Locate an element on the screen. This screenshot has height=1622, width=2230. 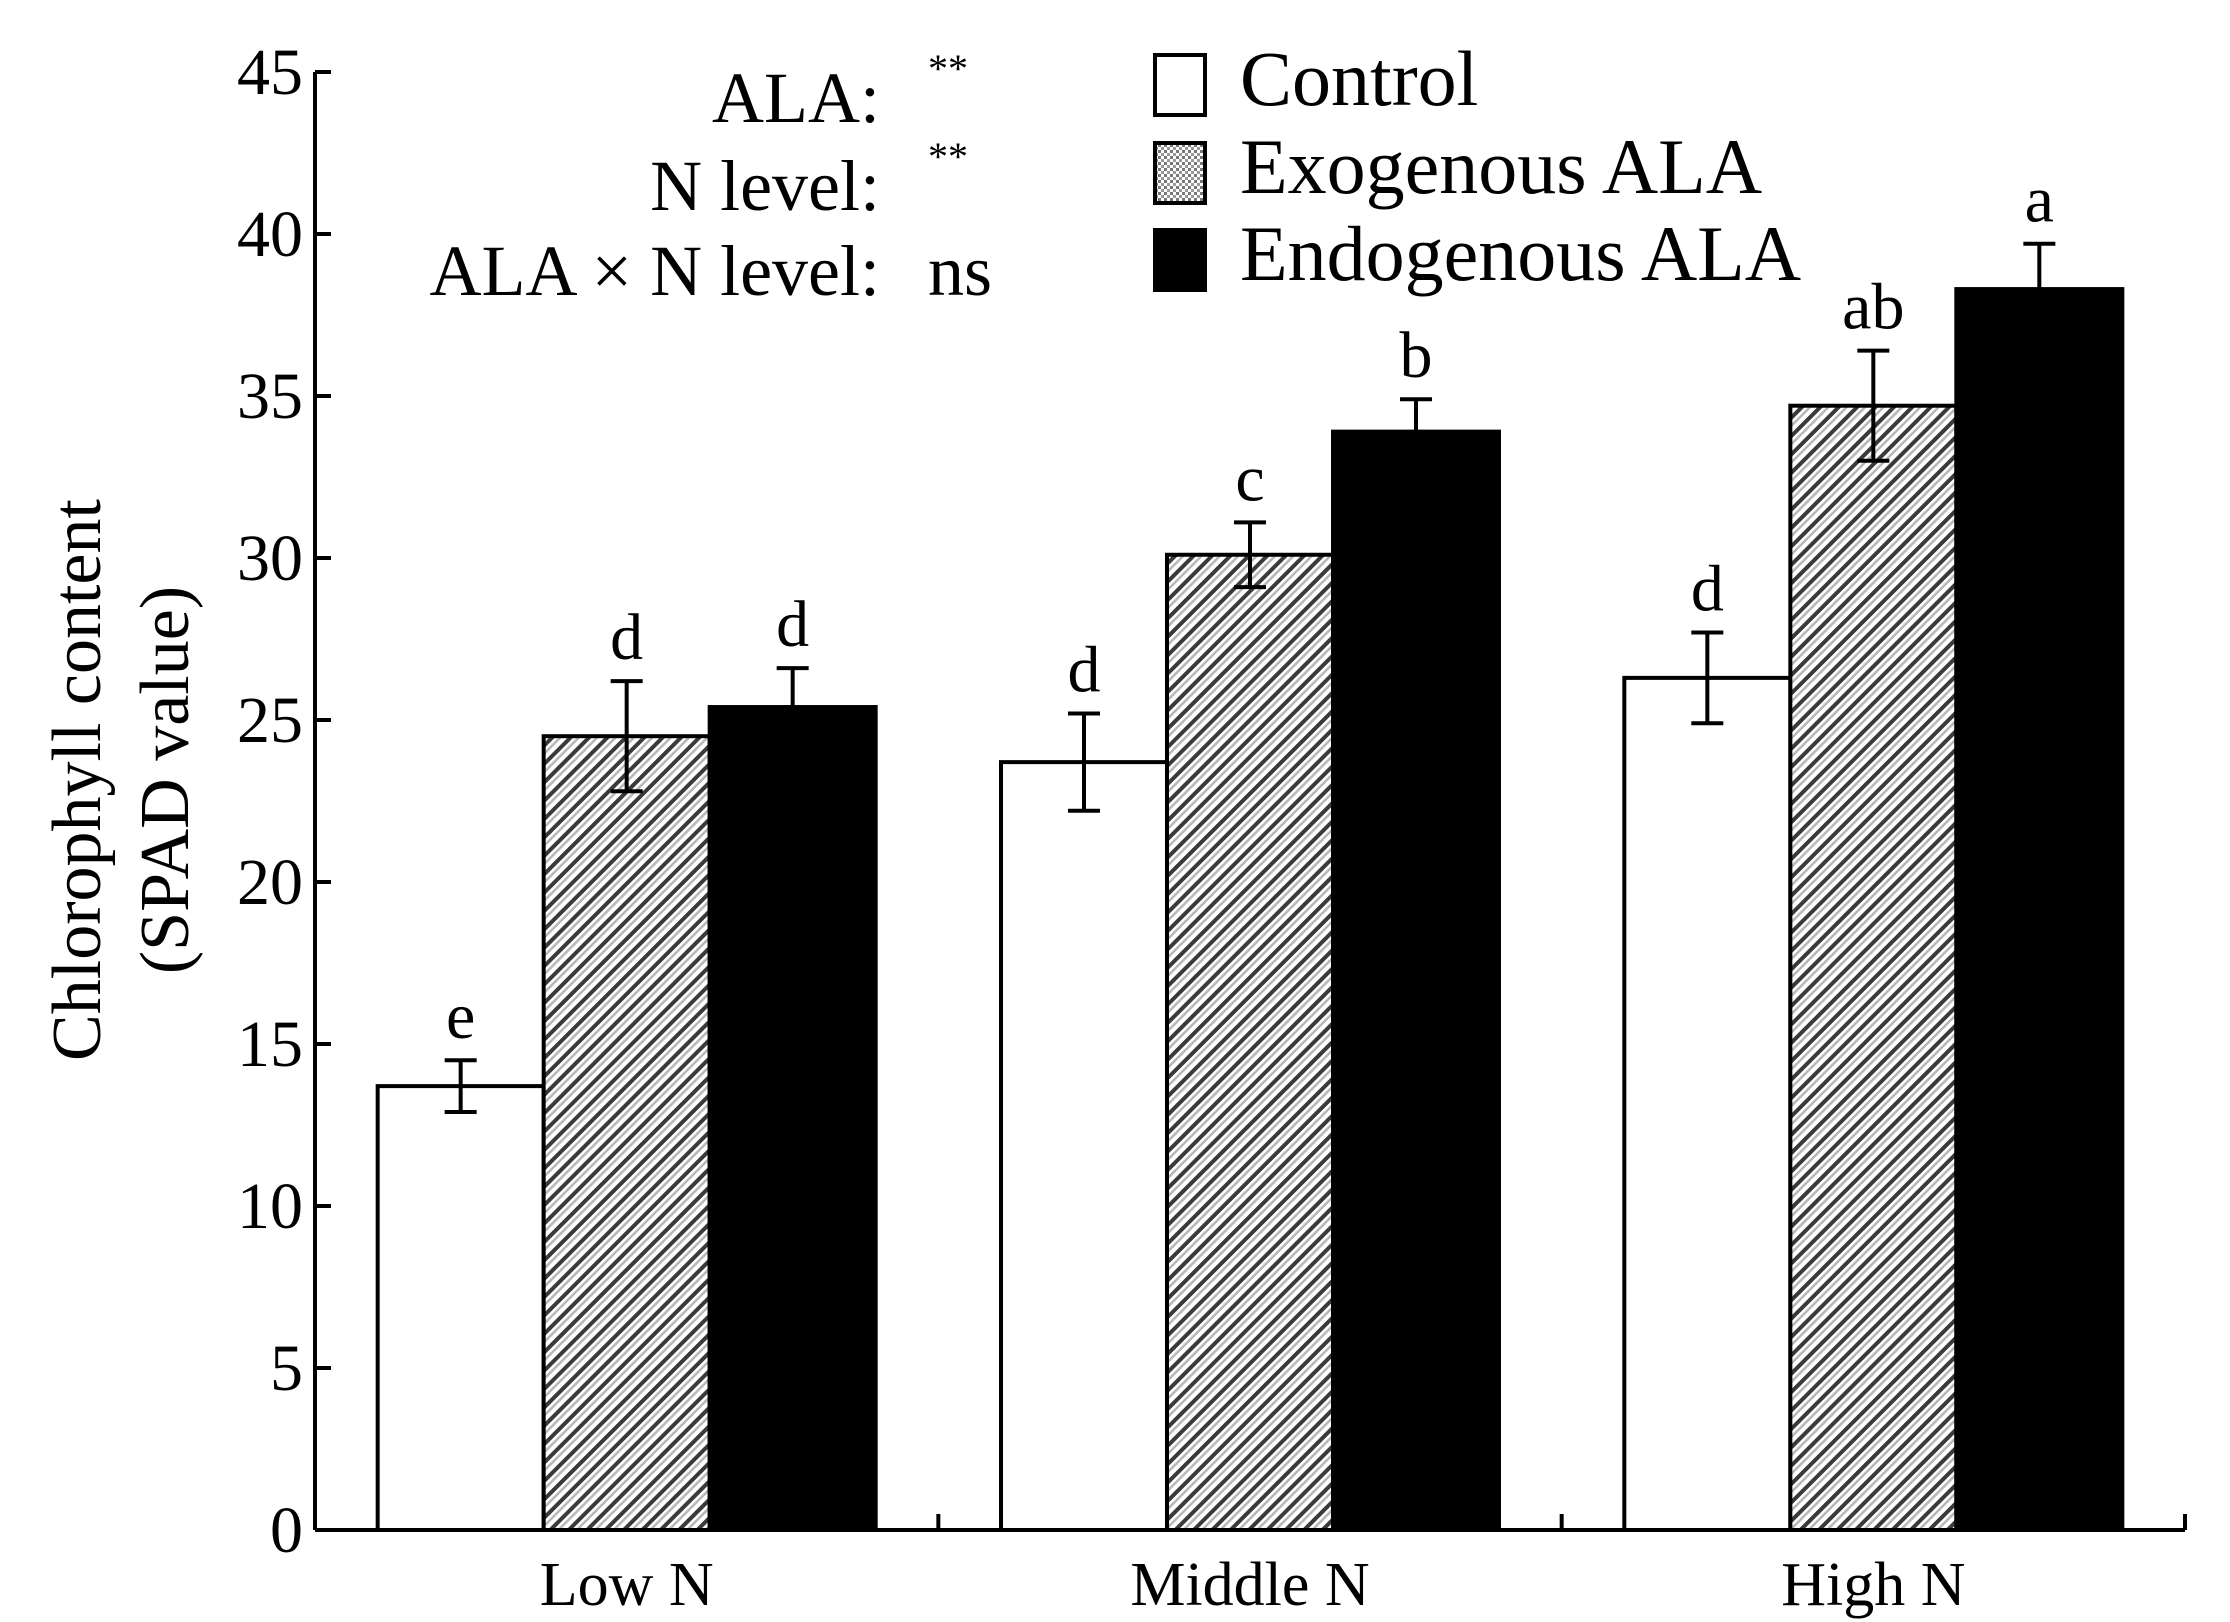
x-axis: Low N Middle N High N is located at coordinates (1250, 1566).